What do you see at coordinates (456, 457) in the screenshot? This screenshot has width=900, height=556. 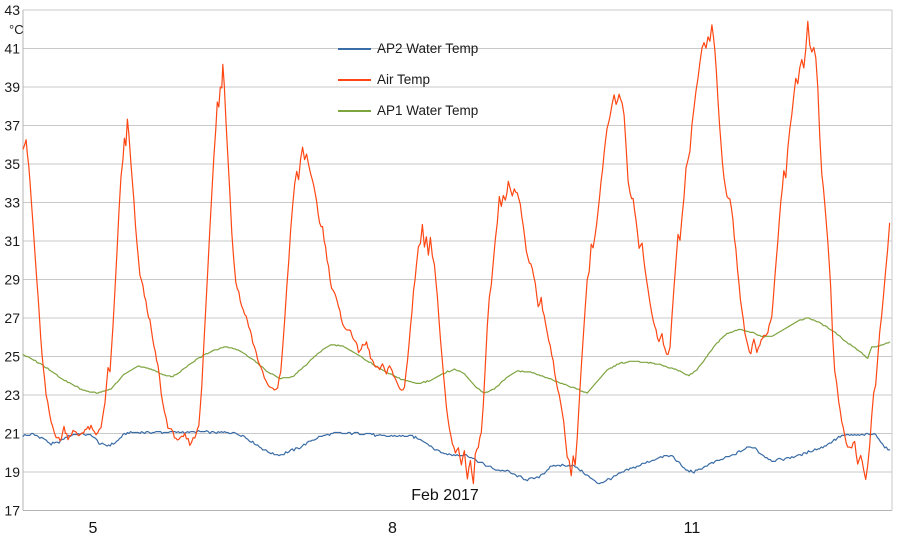 I see `series-line-ap2-water-temp` at bounding box center [456, 457].